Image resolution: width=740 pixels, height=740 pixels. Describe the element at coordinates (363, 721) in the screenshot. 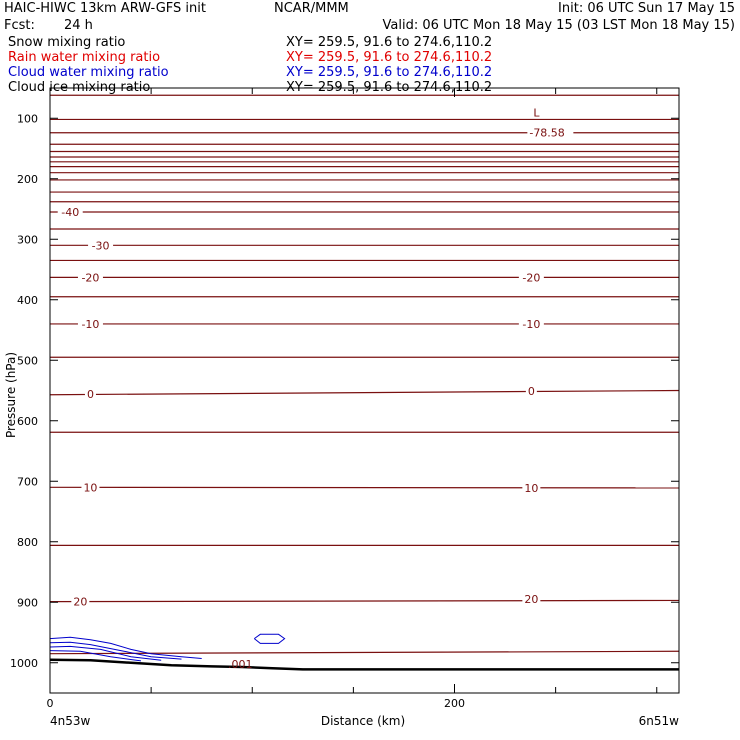

I see `x-axis-title: Distance (km)` at that location.